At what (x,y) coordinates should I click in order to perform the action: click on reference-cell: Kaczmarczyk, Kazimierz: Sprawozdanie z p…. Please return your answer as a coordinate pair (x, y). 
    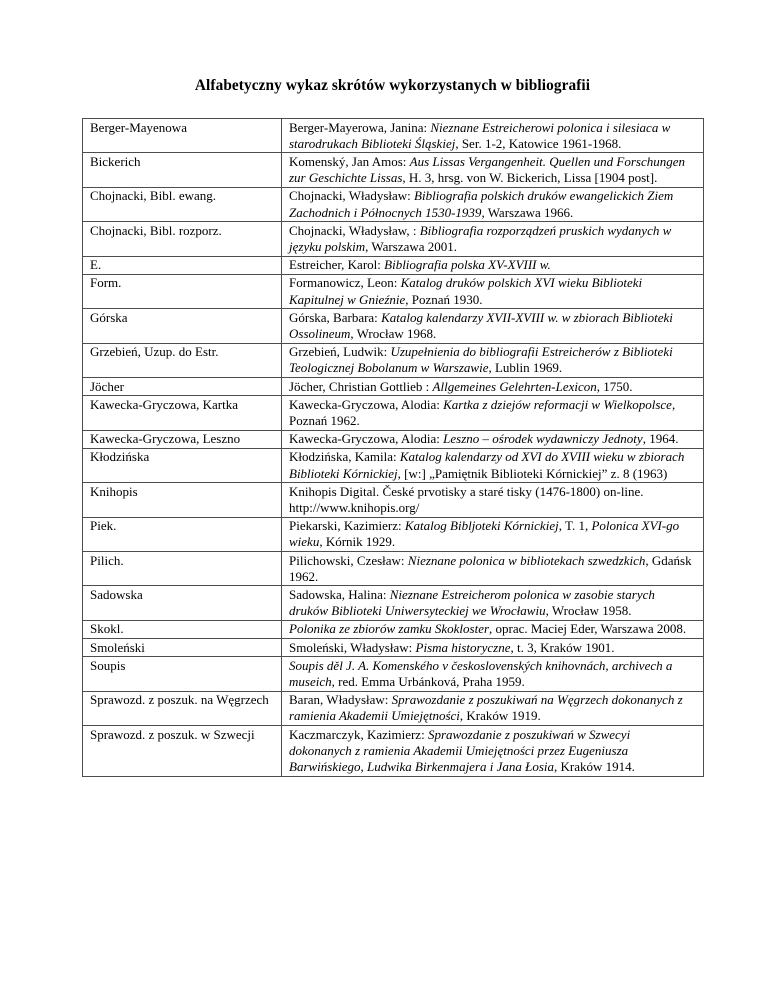
    Looking at the image, I should click on (492, 751).